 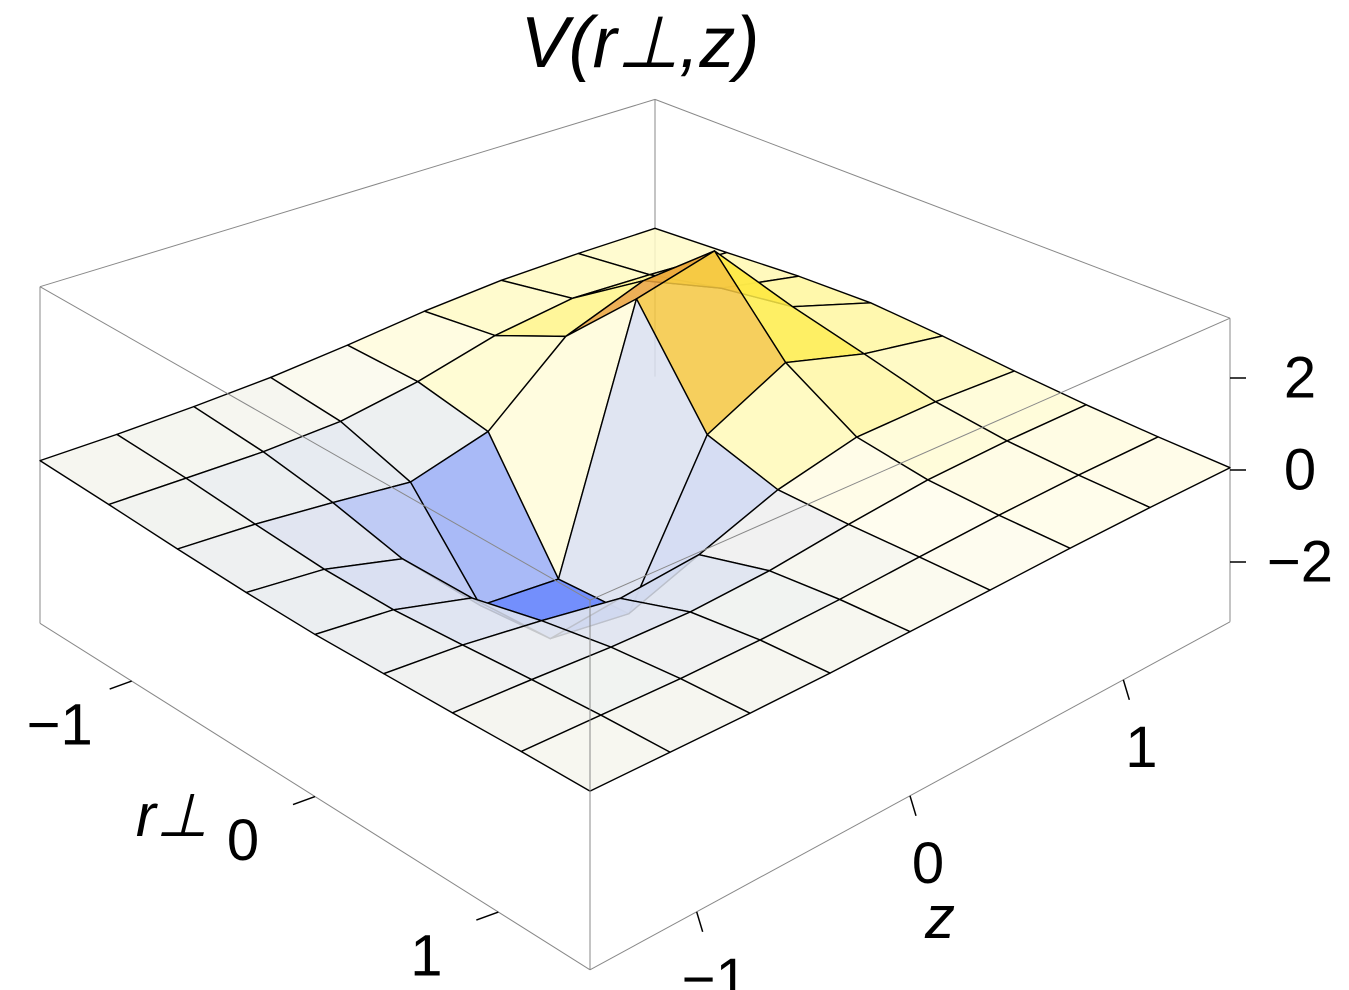 I want to click on y-tick-label: −1, so click(x=60, y=724).